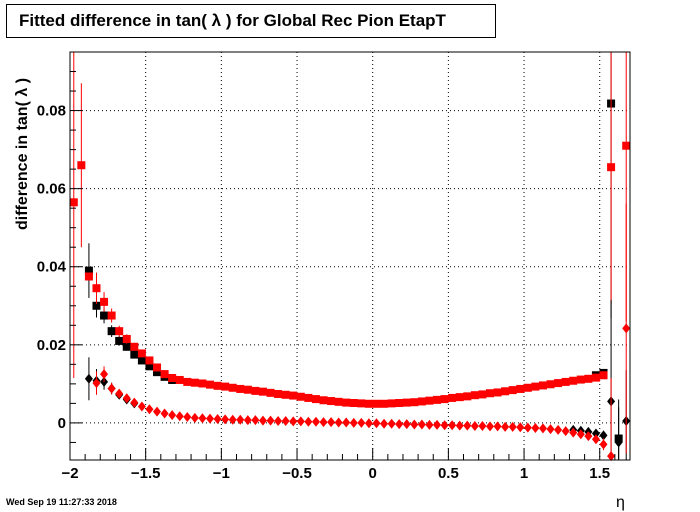  Describe the element at coordinates (52, 267) in the screenshot. I see `y-tick-label: 0.04` at that location.